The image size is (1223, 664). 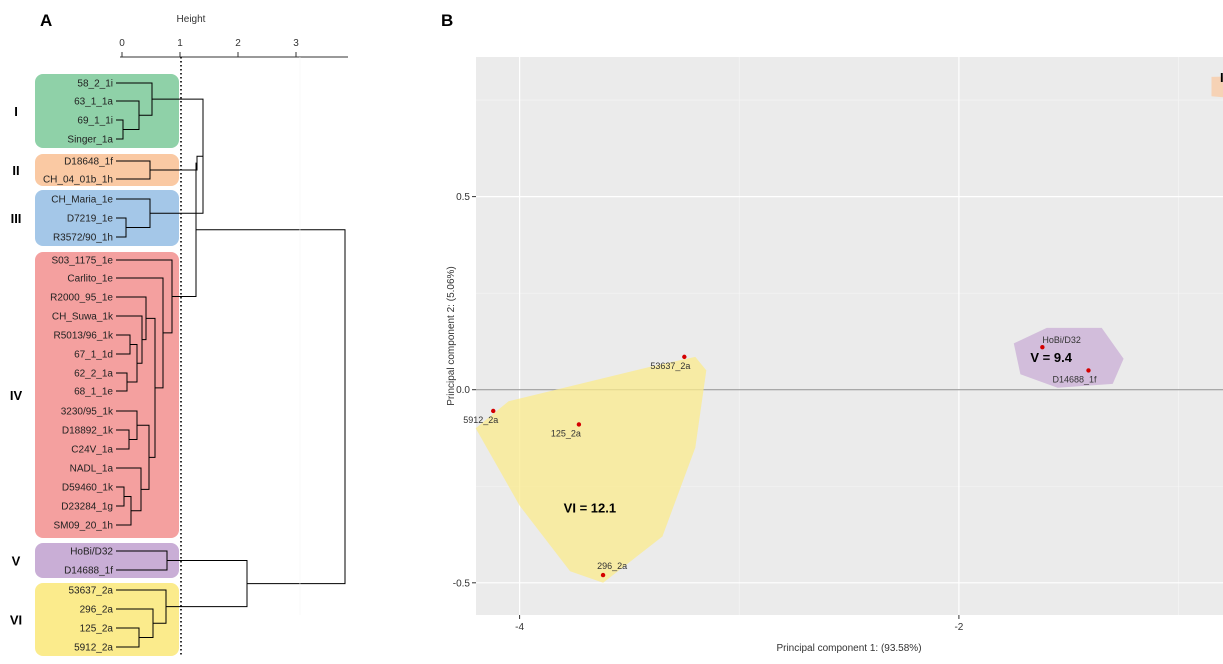 I want to click on cluster-label-I: I, so click(x=16, y=111).